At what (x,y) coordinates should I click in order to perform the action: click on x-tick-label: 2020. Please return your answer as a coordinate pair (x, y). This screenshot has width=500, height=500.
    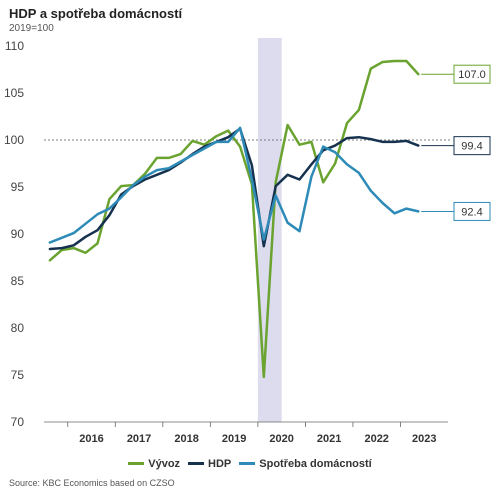
    Looking at the image, I should click on (281, 439).